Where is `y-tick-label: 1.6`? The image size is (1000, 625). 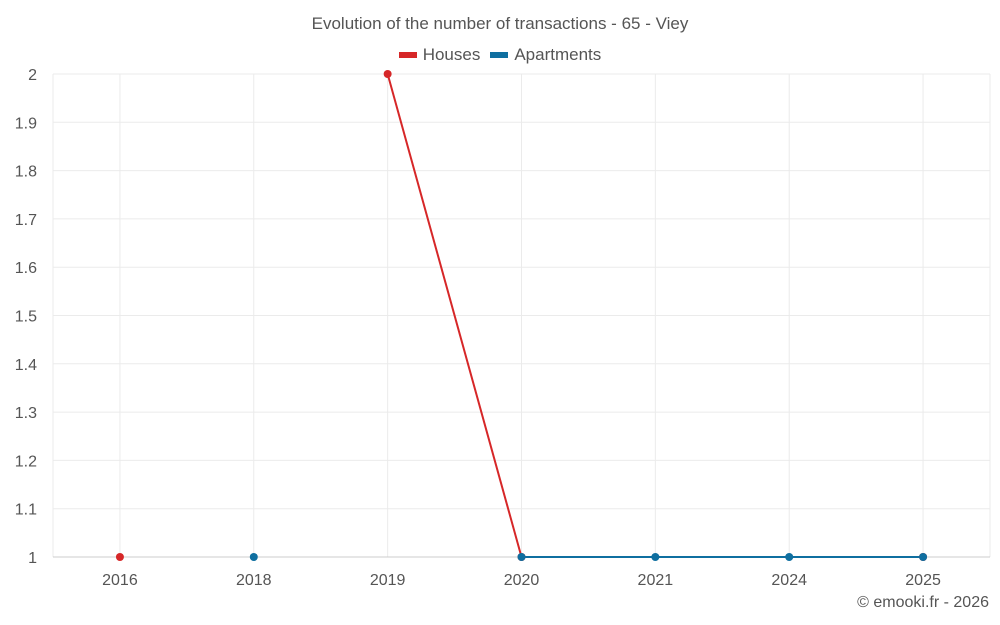 y-tick-label: 1.6 is located at coordinates (26, 268).